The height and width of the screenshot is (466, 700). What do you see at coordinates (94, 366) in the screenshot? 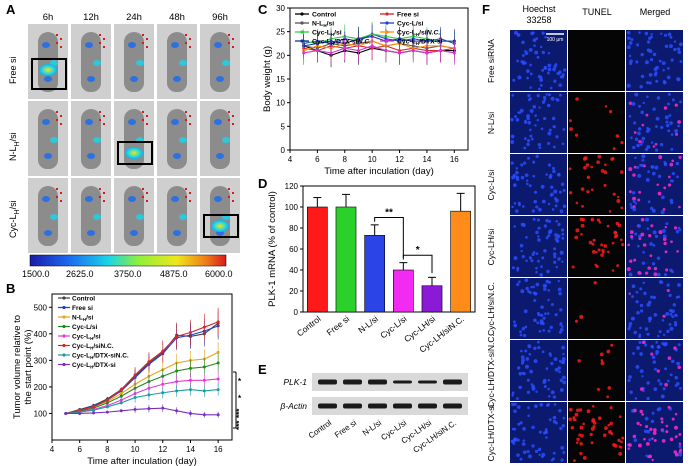
I see `legend-label: Cyc-LH/DTX-si` at bounding box center [94, 366].